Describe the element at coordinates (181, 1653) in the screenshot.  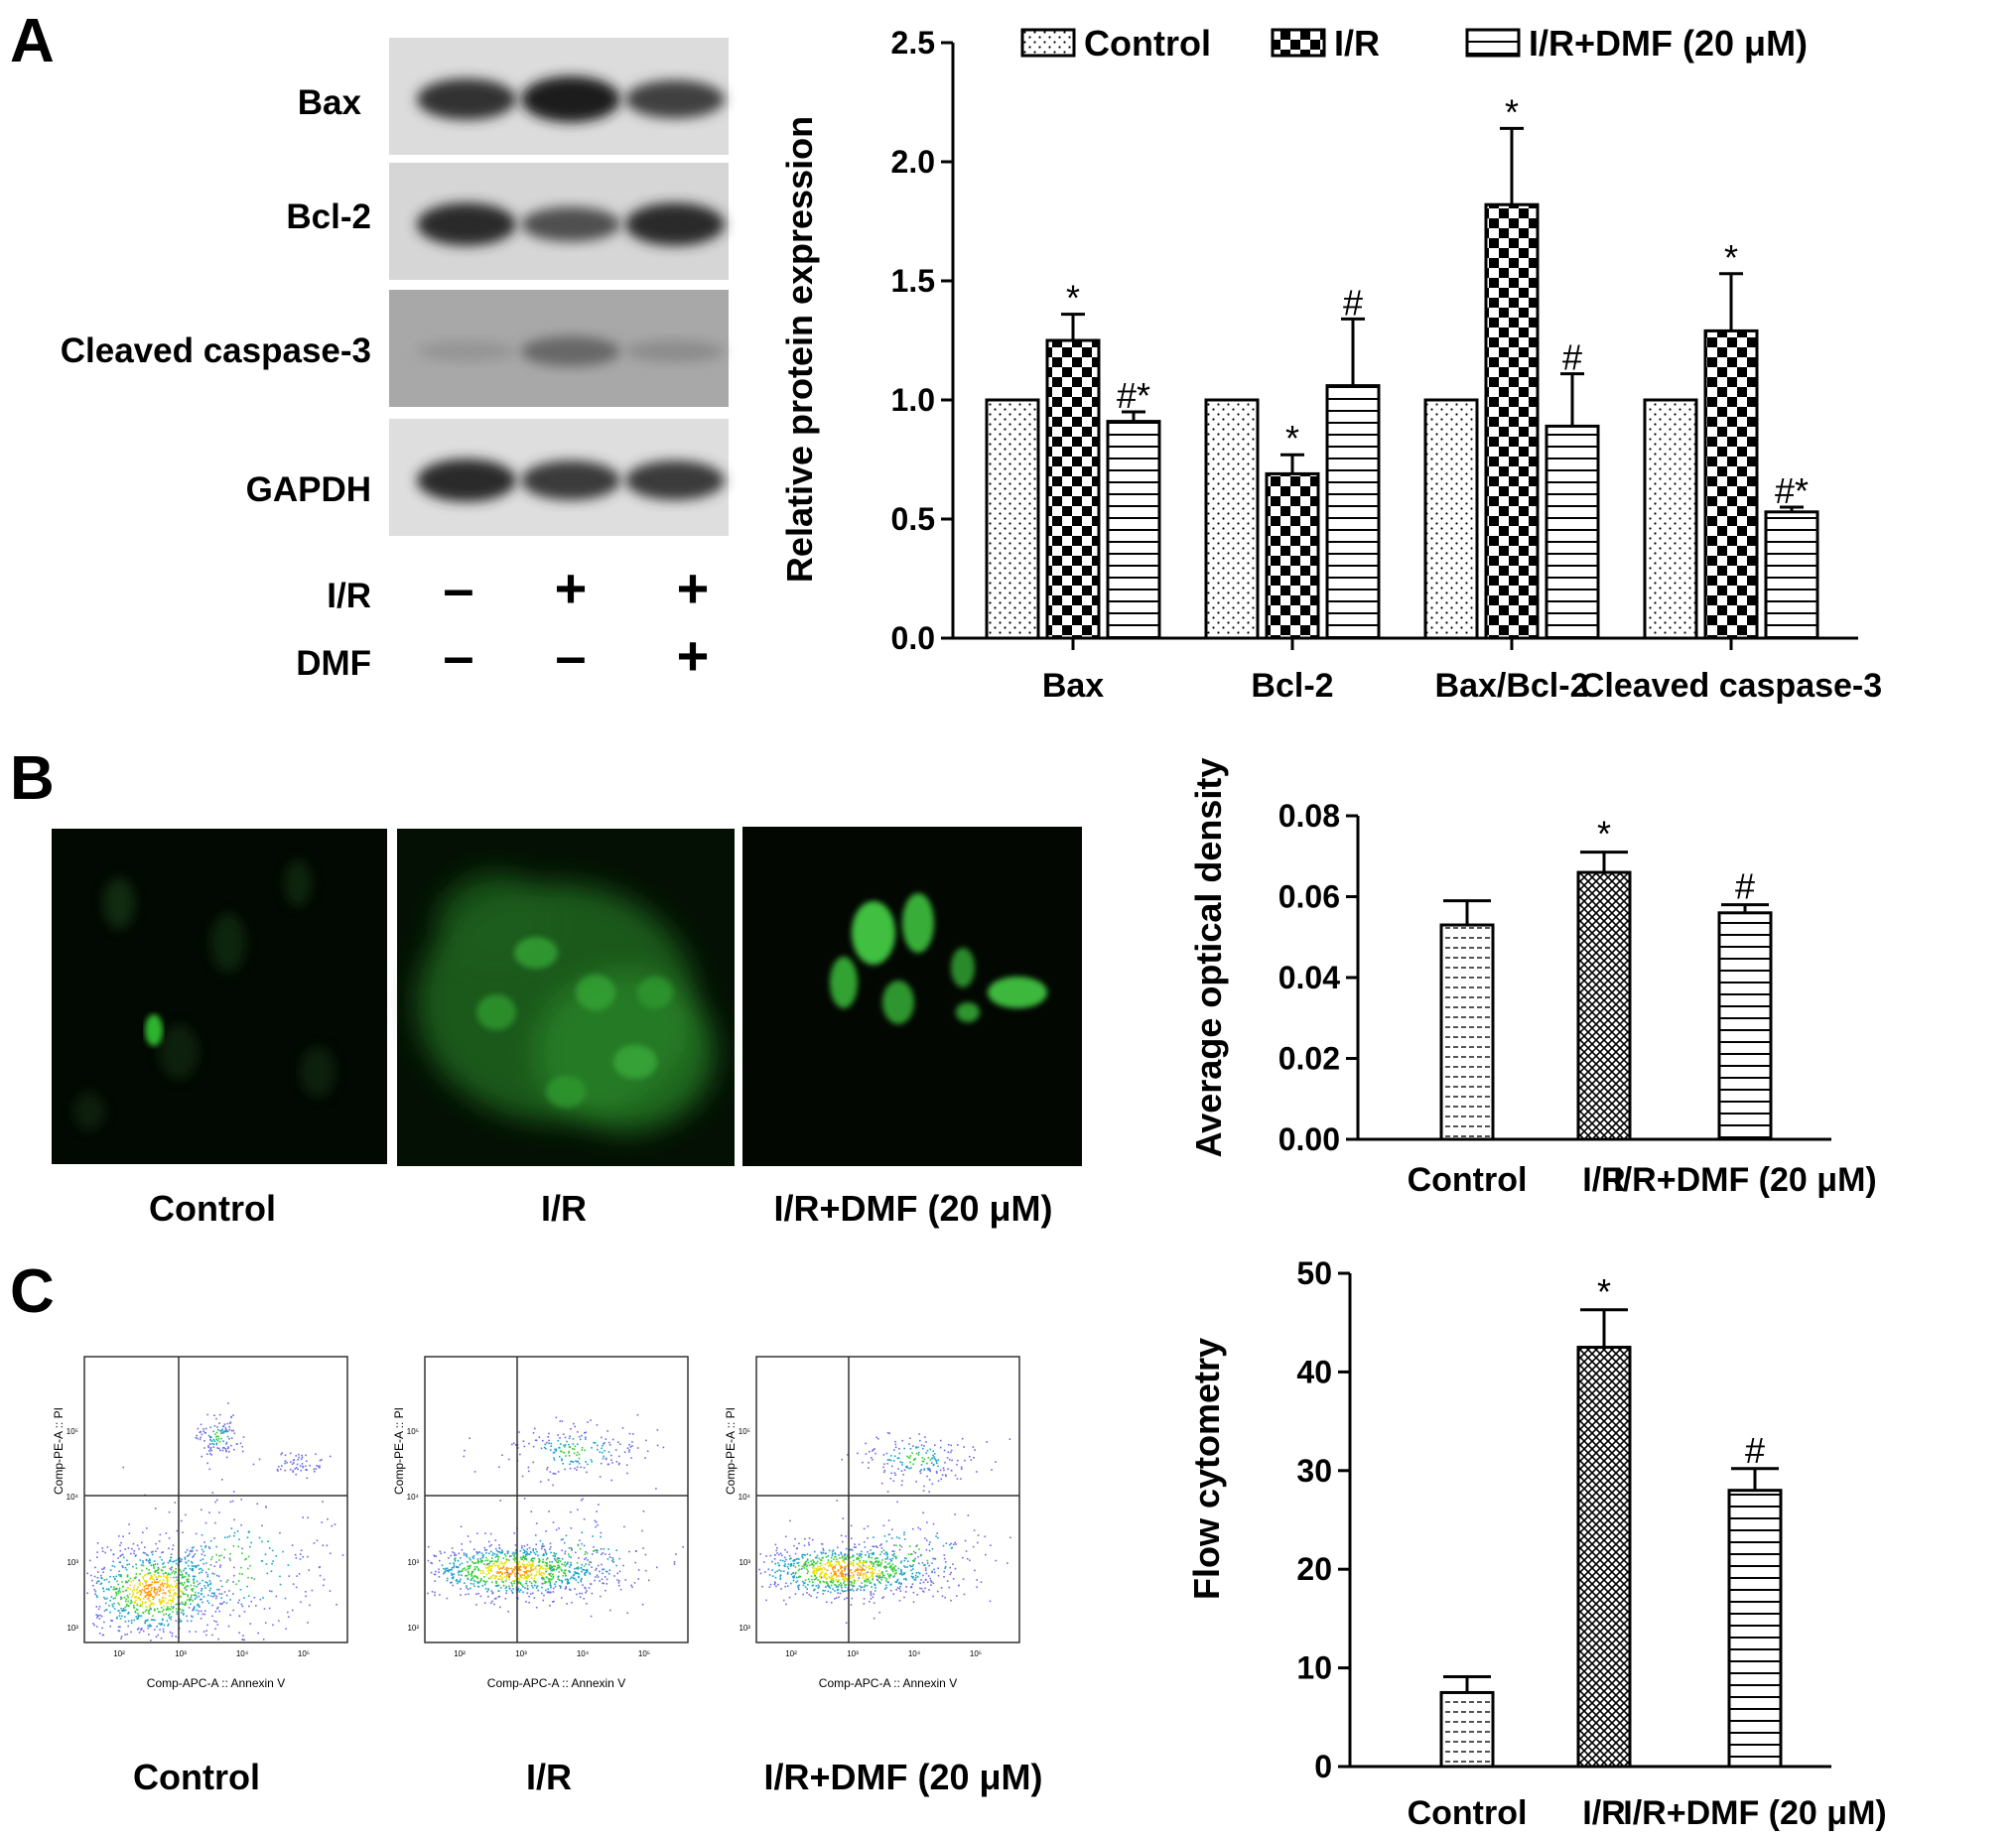
I see `cytometry-x-tick: 10³` at that location.